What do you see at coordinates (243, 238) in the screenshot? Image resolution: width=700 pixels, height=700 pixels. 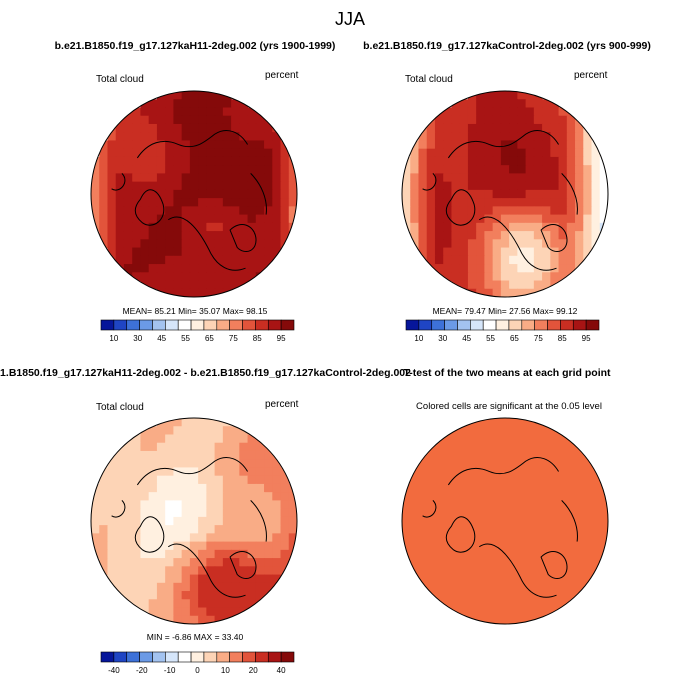 I see `coastline` at bounding box center [243, 238].